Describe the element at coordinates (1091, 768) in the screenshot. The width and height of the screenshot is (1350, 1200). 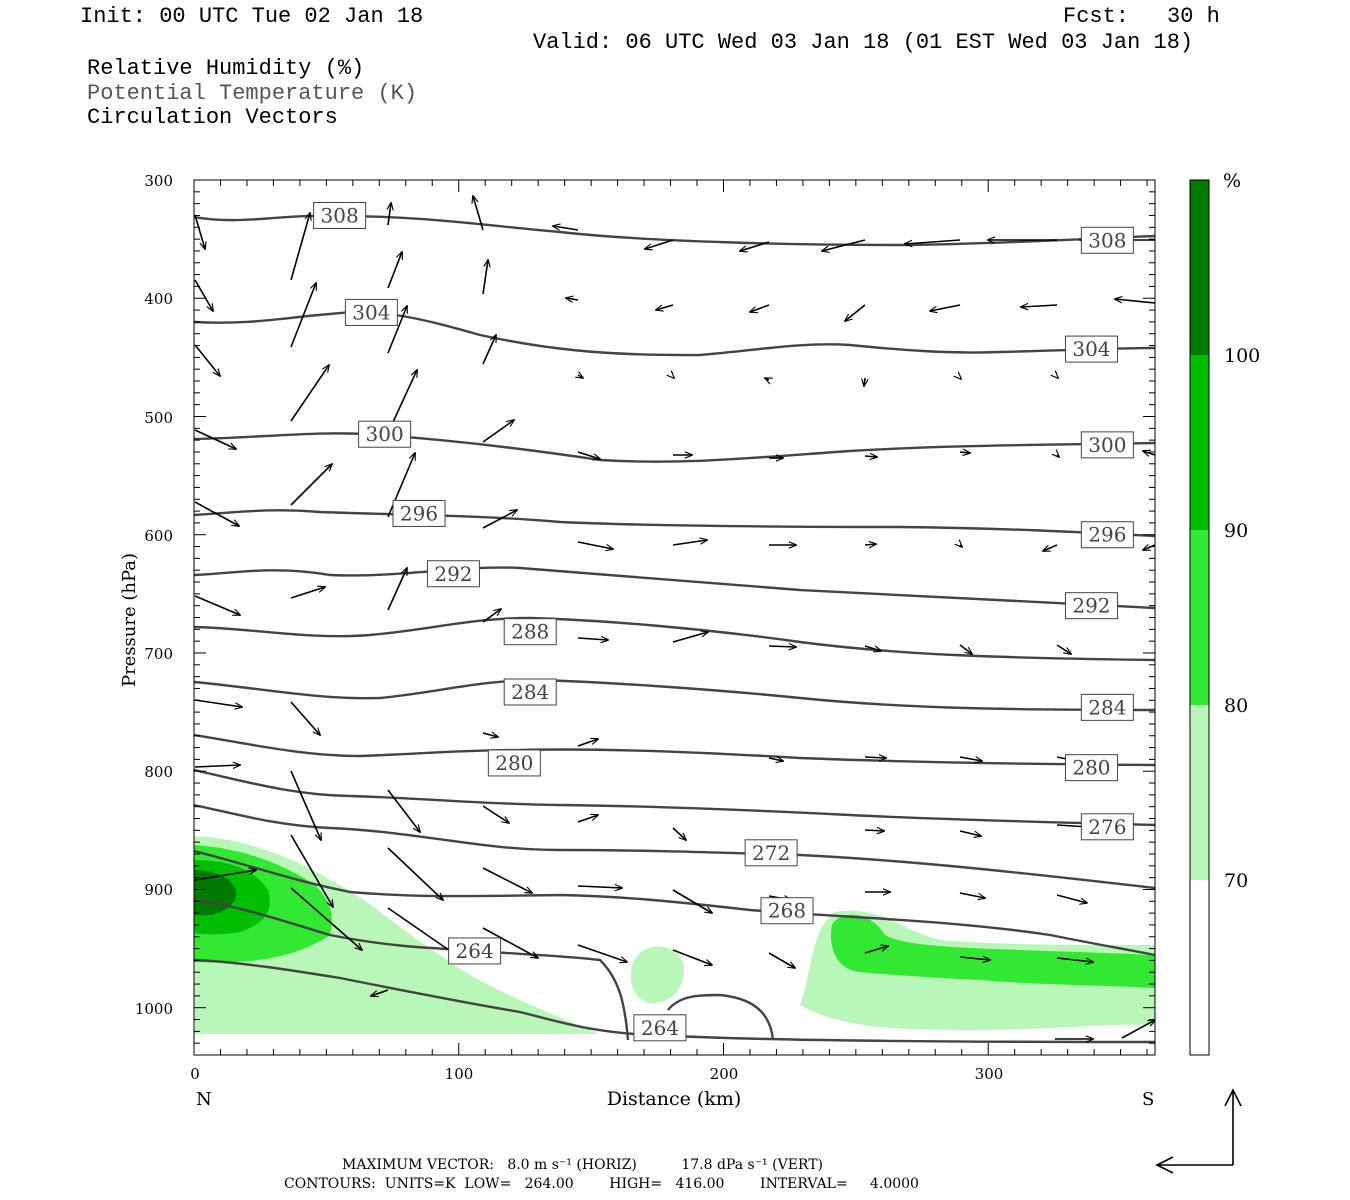
I see `isentrope-label-text: 280` at that location.